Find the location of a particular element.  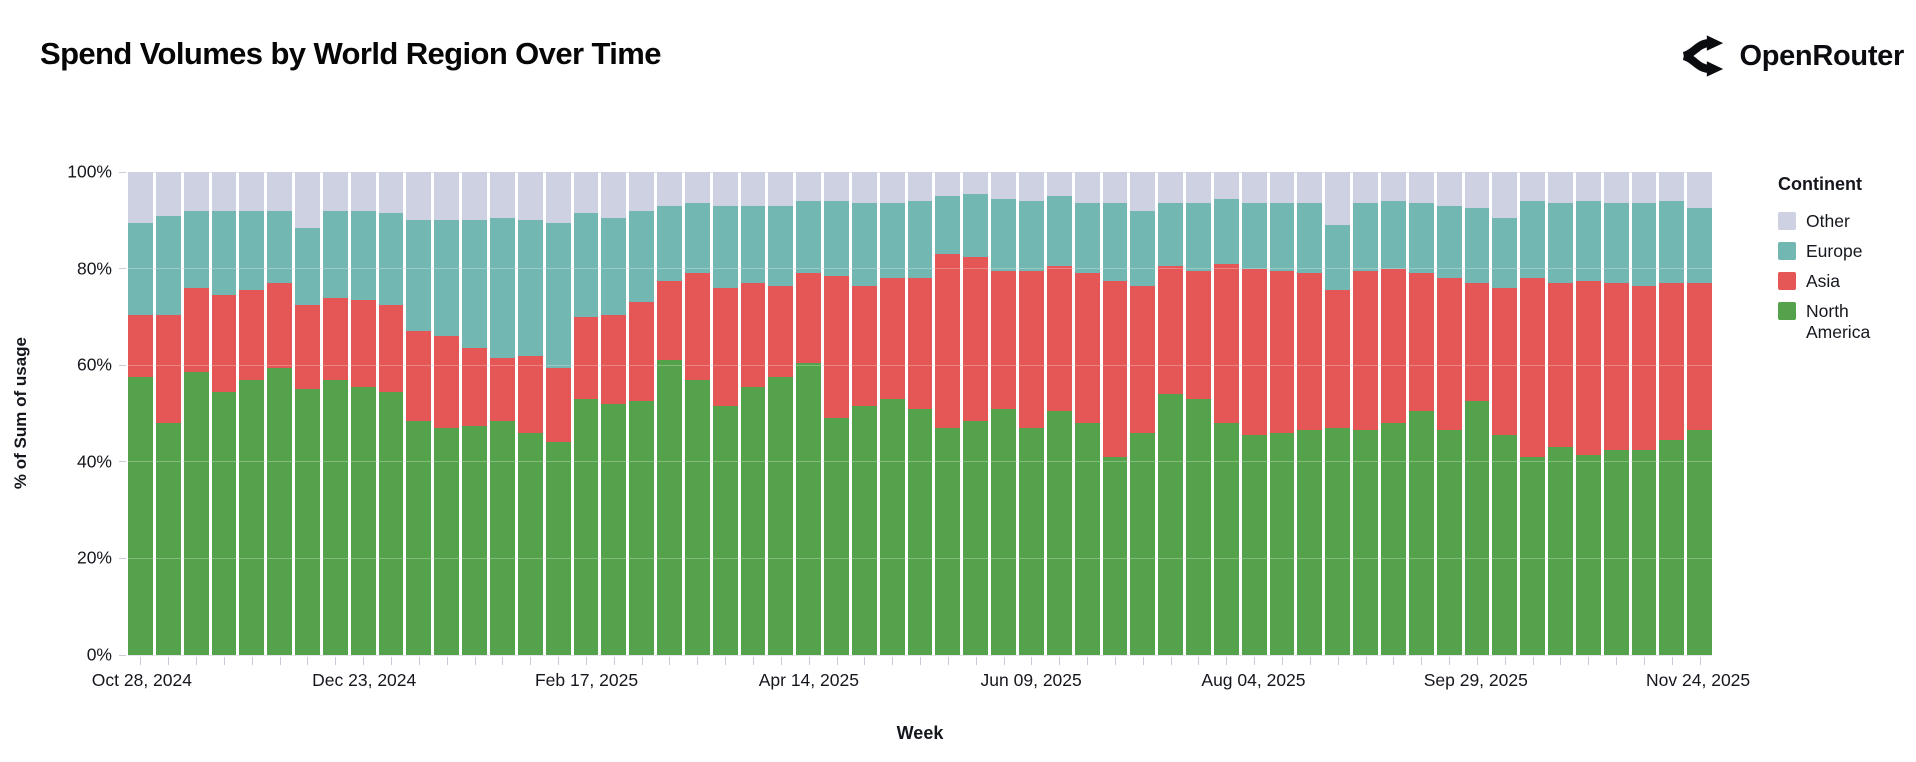

bar-week-jun-23-2025 is located at coordinates (1087, 413).